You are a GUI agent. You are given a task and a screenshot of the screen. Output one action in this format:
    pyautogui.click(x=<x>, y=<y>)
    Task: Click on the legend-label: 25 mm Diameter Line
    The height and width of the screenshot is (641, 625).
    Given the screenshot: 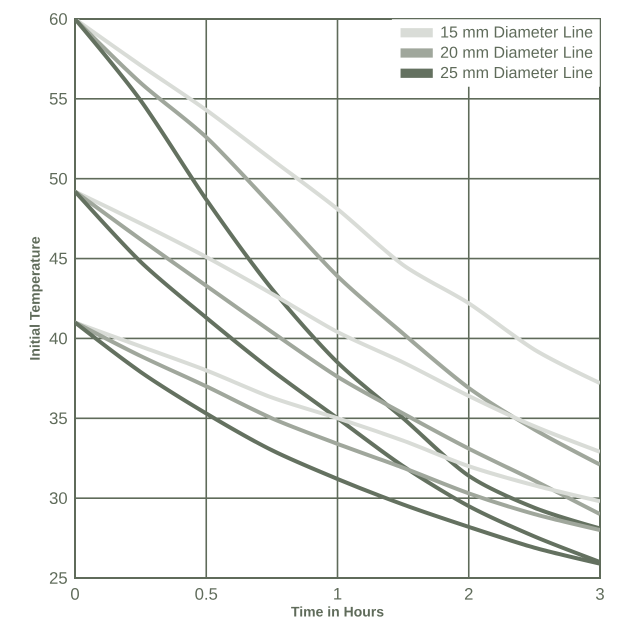 What is the action you would take?
    pyautogui.click(x=516, y=72)
    